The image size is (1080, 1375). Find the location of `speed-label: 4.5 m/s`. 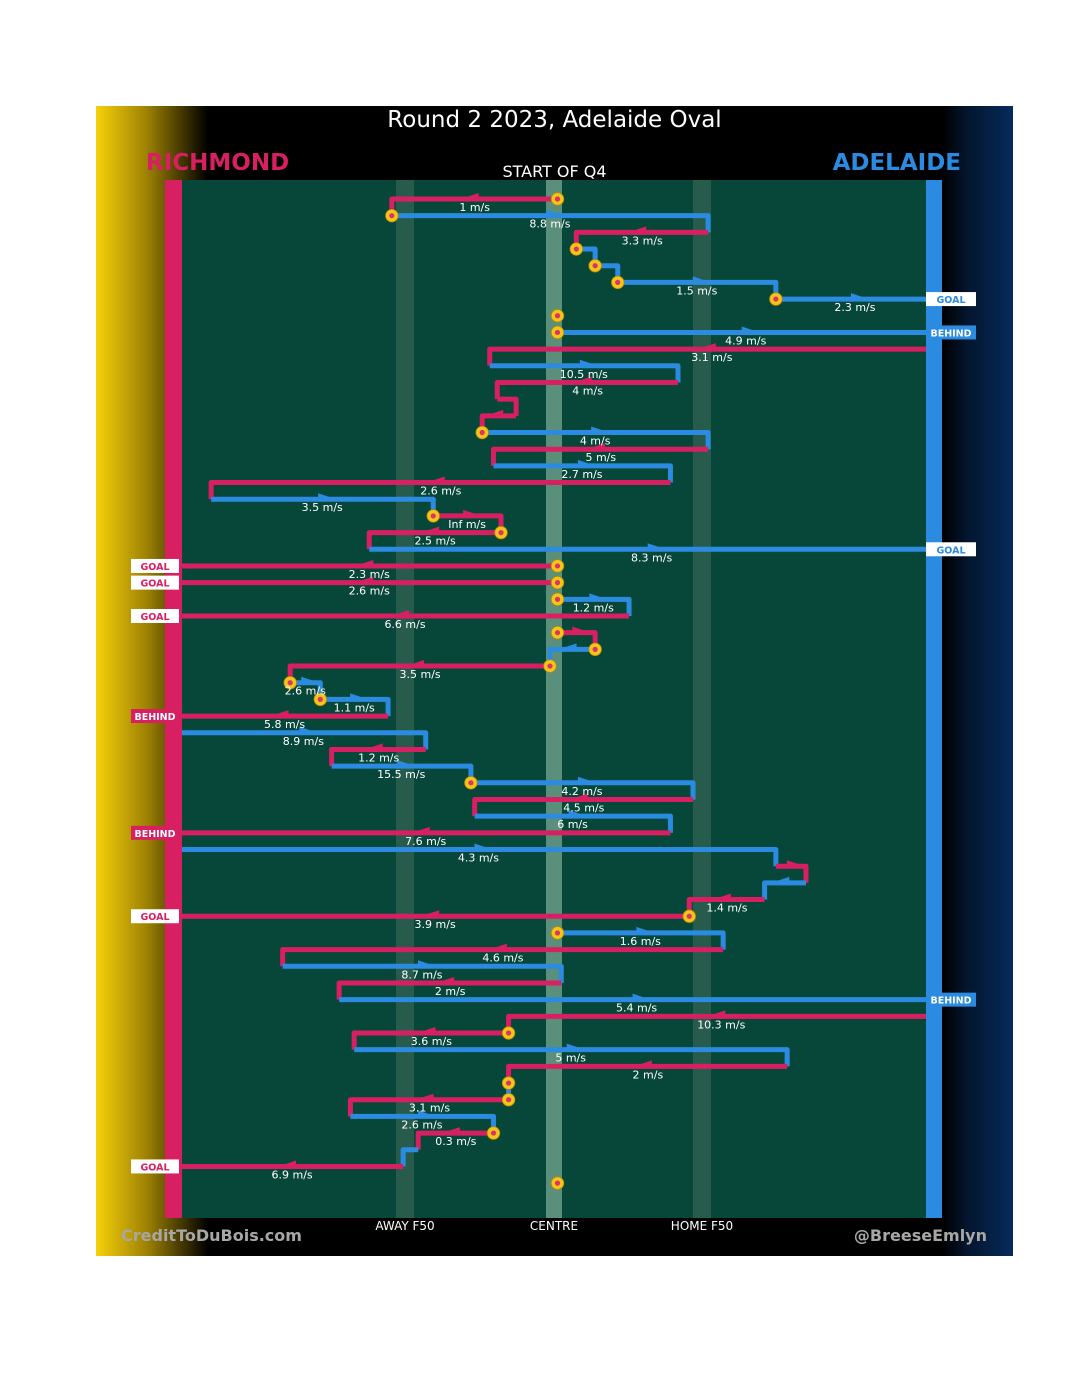

speed-label: 4.5 m/s is located at coordinates (583, 807).